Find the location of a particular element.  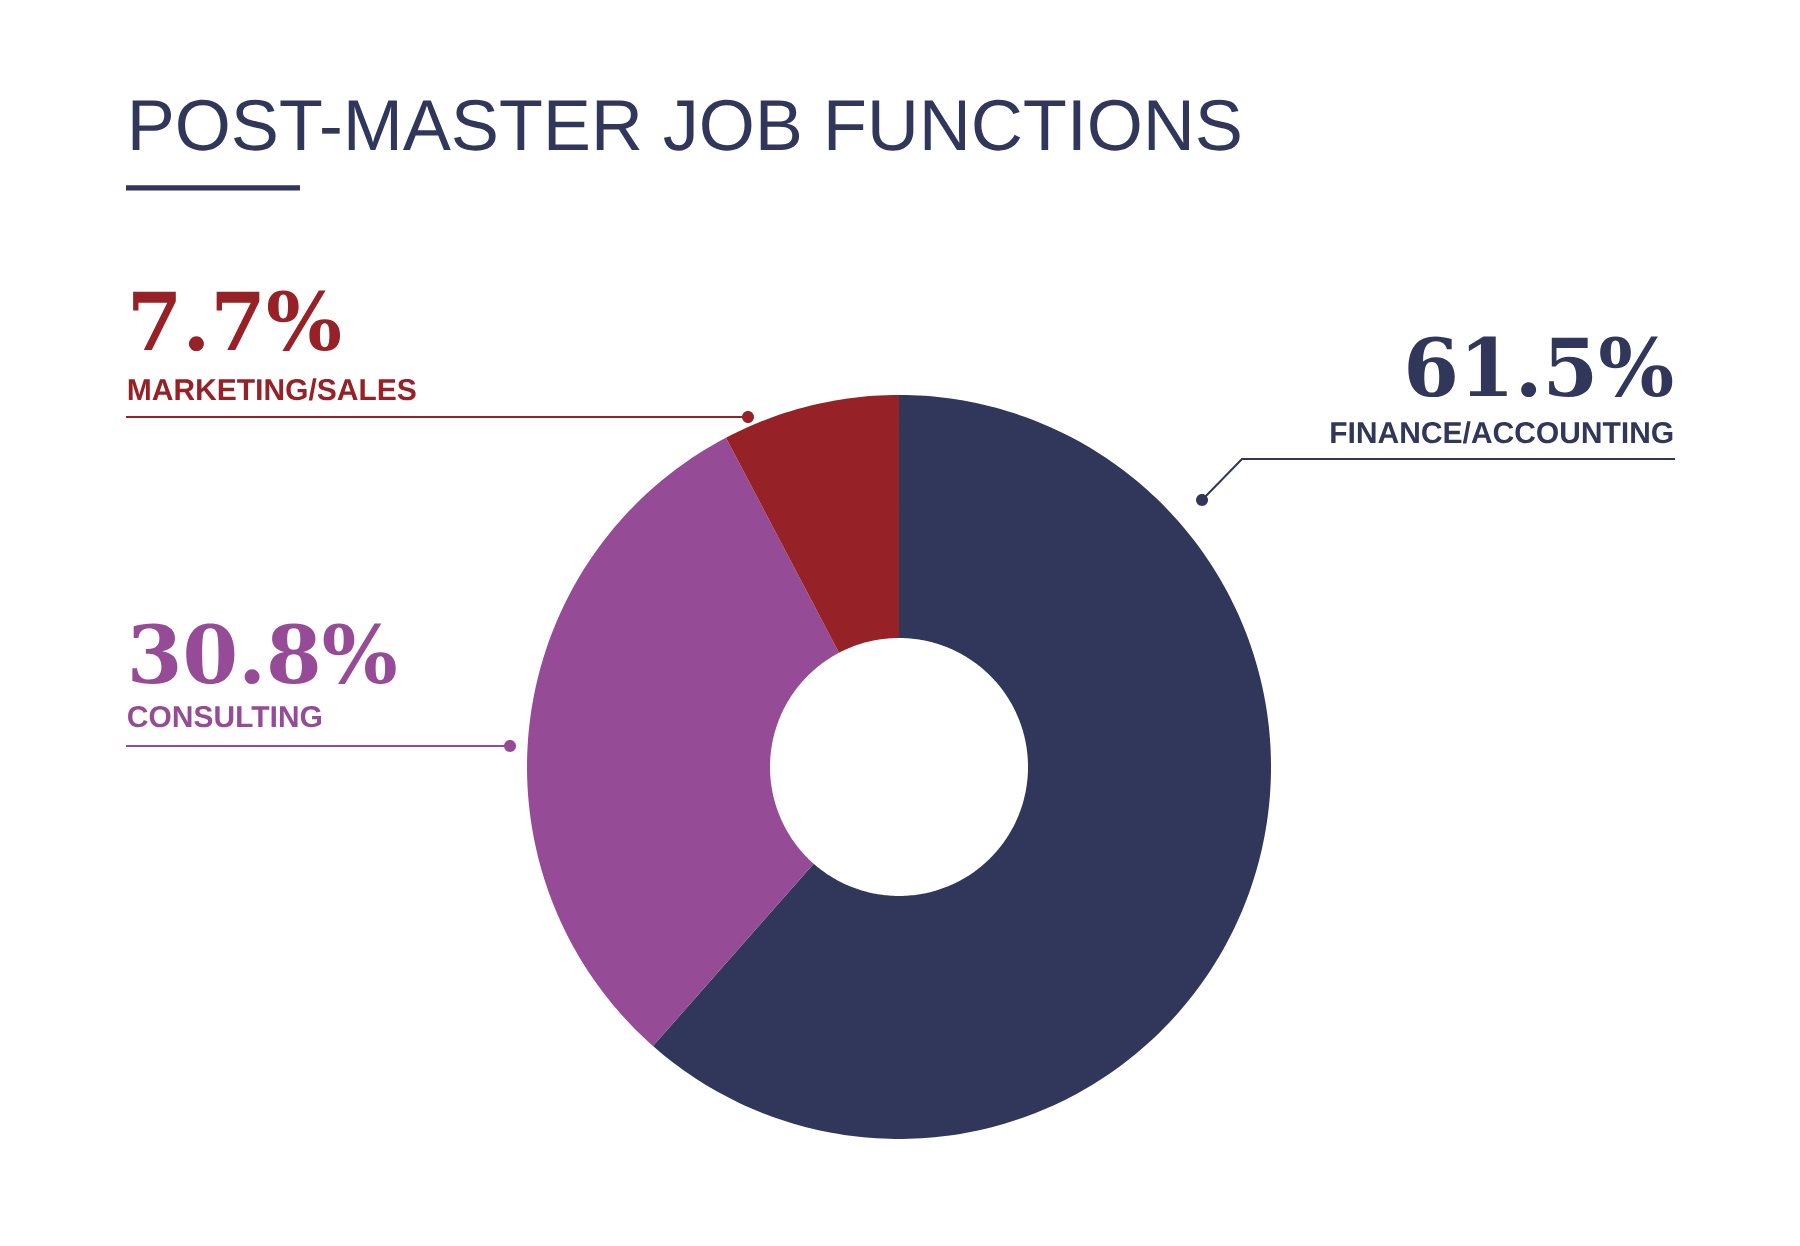

slice-label: FINANCE/ACCOUNTING is located at coordinates (1502, 432).